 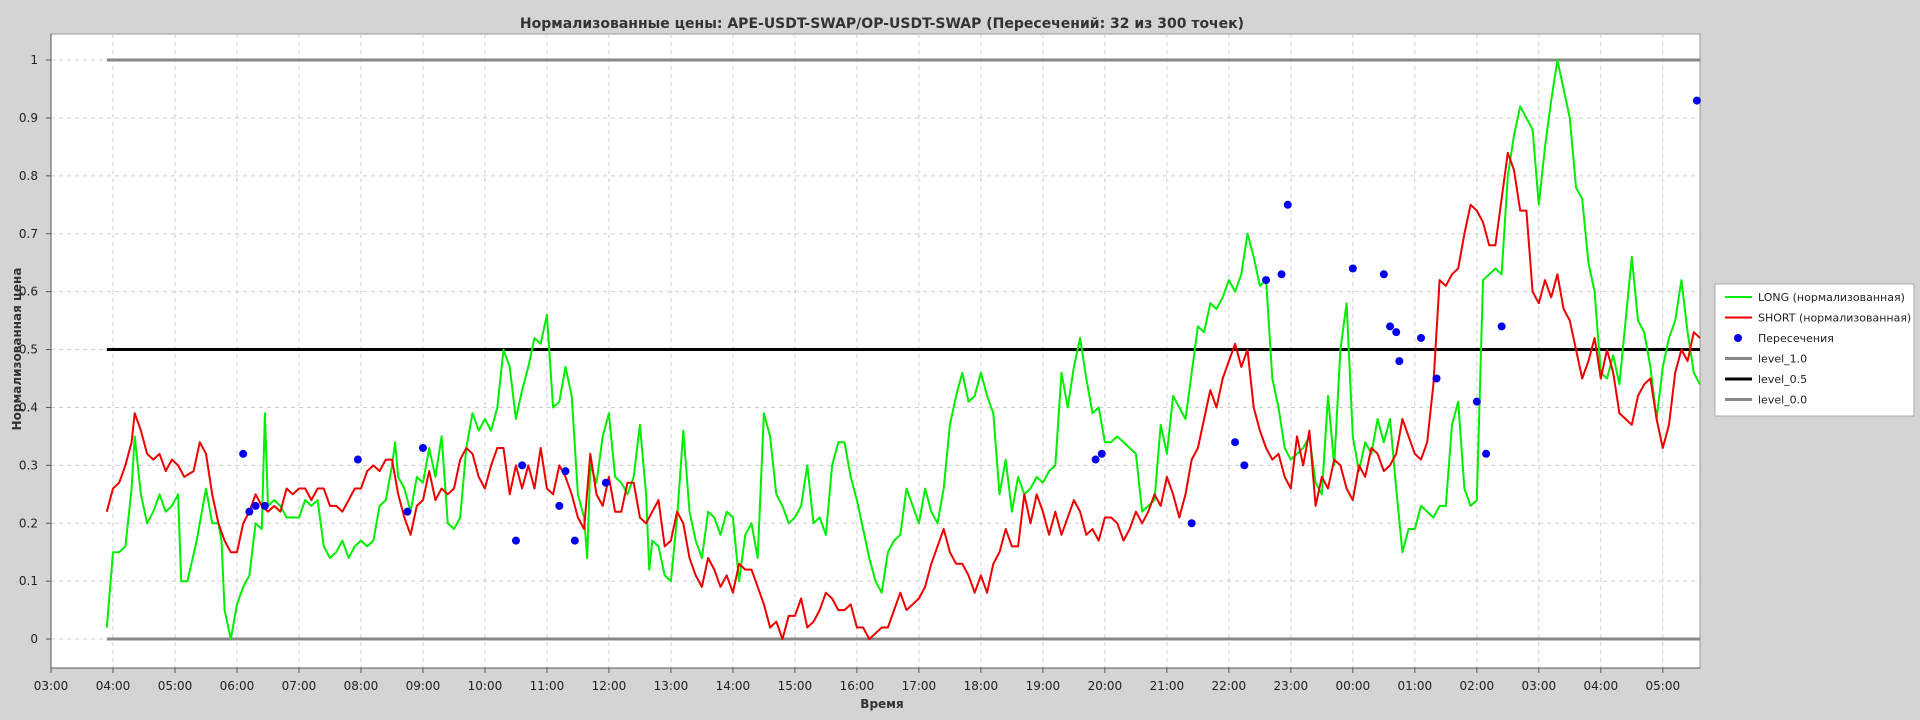 I want to click on legend-item-1-label: SHORT (нормализованная), so click(x=1834, y=318).